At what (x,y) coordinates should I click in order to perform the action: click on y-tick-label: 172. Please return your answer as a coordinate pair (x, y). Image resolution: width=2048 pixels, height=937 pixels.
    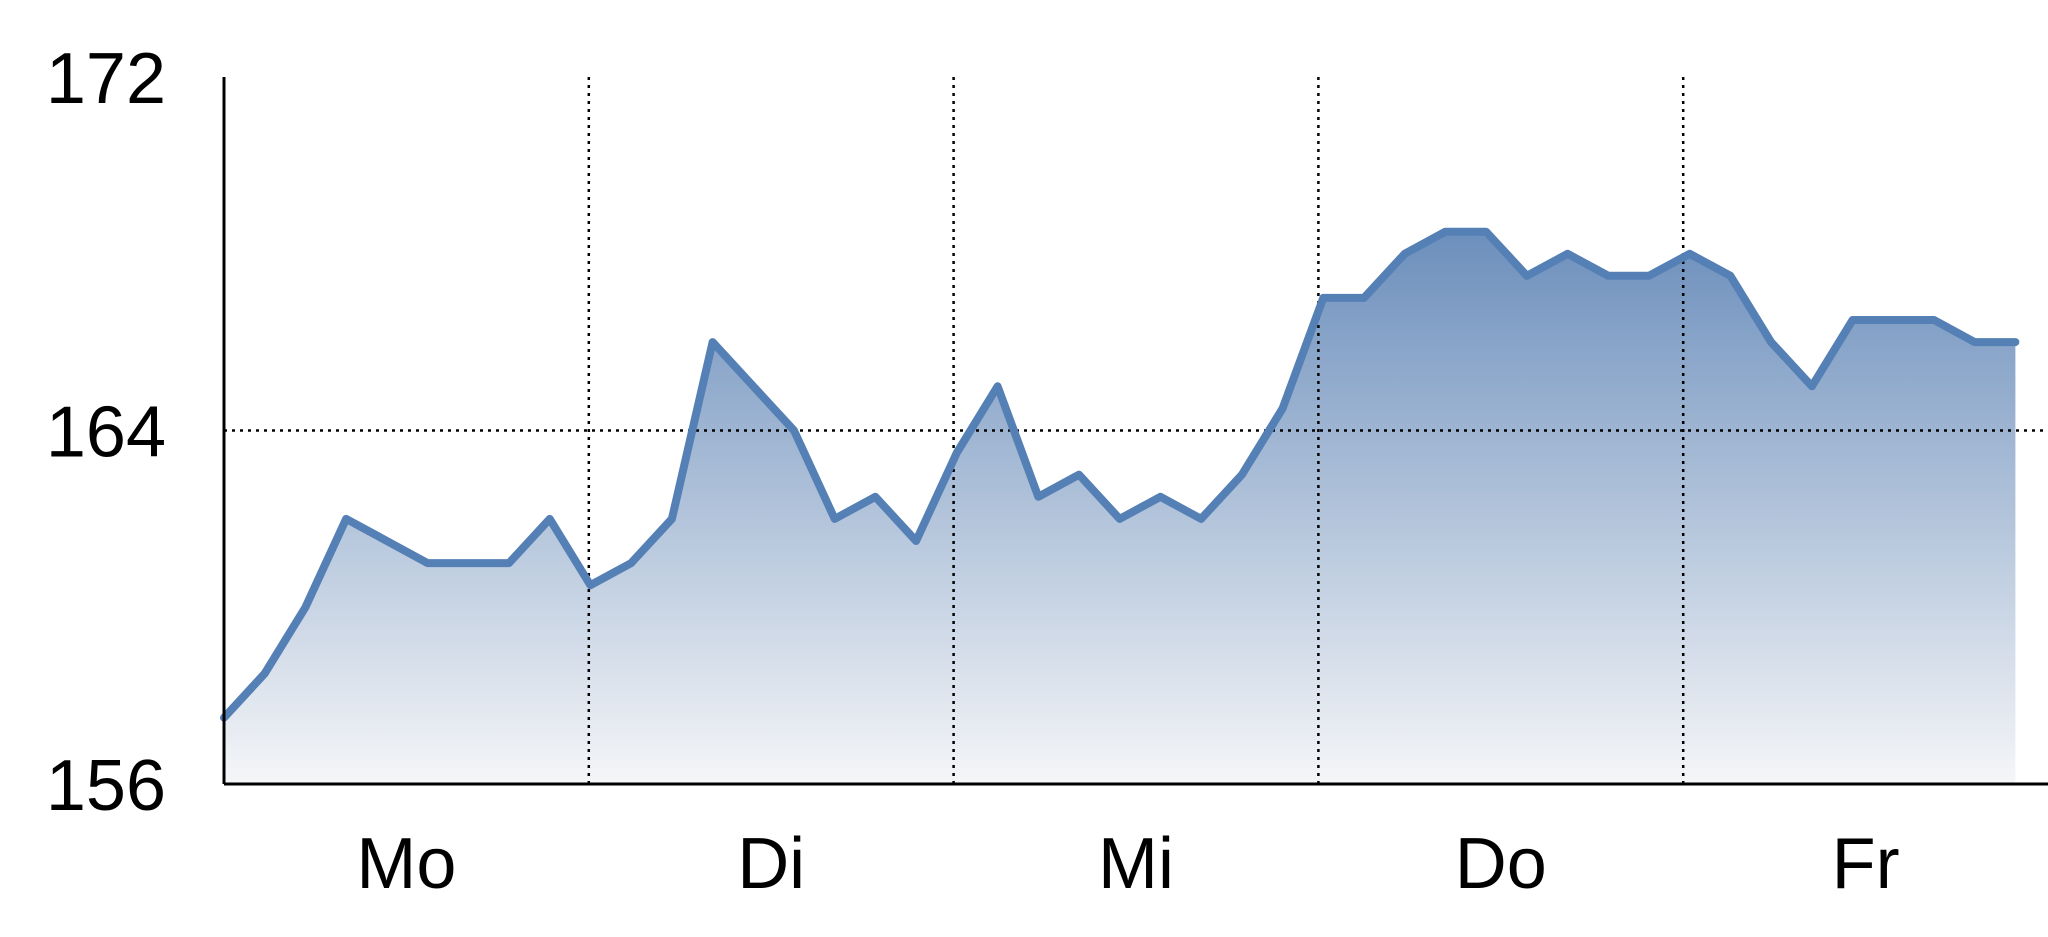
    Looking at the image, I should click on (106, 79).